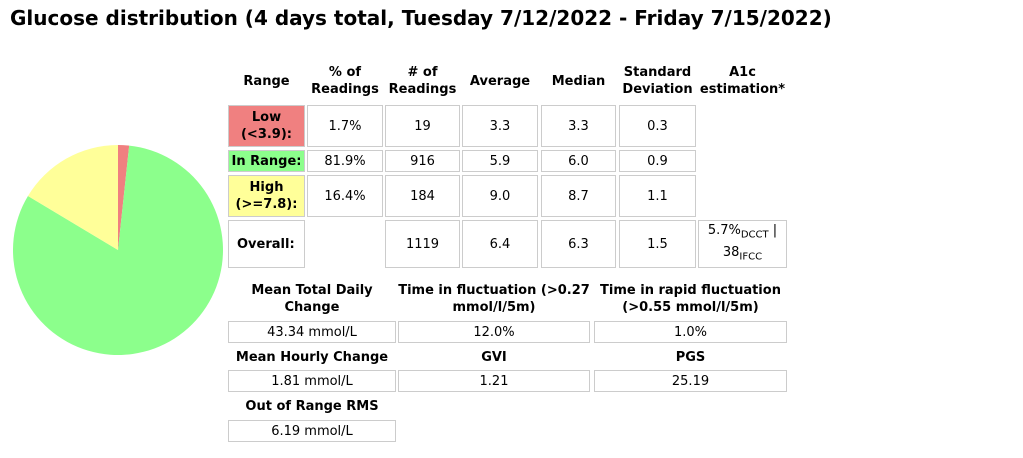 This screenshot has height=458, width=1023. Describe the element at coordinates (312, 406) in the screenshot. I see `stat-label: Out of Range RMS` at that location.